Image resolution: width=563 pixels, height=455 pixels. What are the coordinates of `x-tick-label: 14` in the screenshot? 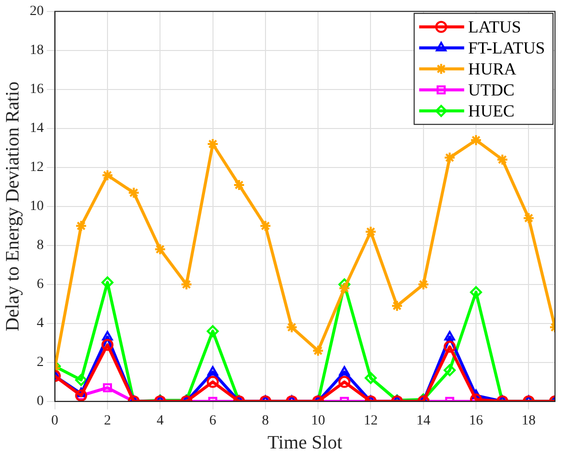 It's located at (423, 420).